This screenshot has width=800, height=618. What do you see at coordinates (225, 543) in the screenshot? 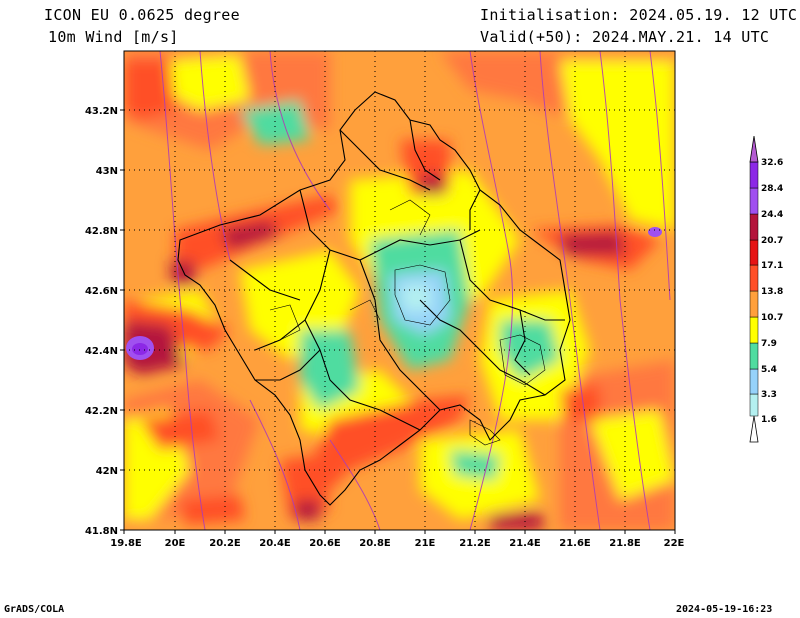
I see `x-tick-label: 20.2E` at bounding box center [225, 543].